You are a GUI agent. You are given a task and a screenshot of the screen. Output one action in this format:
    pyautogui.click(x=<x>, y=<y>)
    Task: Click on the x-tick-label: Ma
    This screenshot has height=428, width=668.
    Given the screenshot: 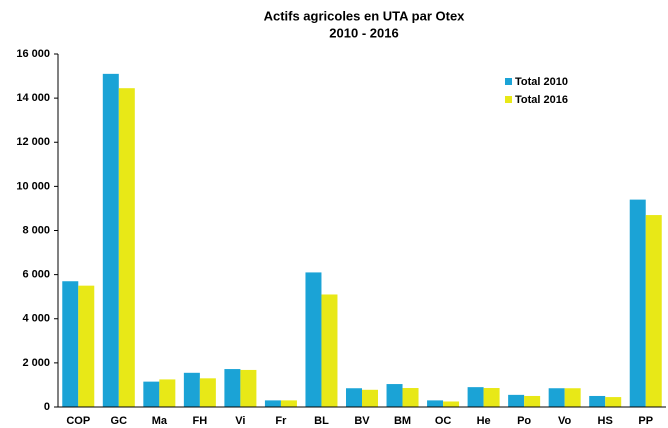 What is the action you would take?
    pyautogui.click(x=160, y=421)
    